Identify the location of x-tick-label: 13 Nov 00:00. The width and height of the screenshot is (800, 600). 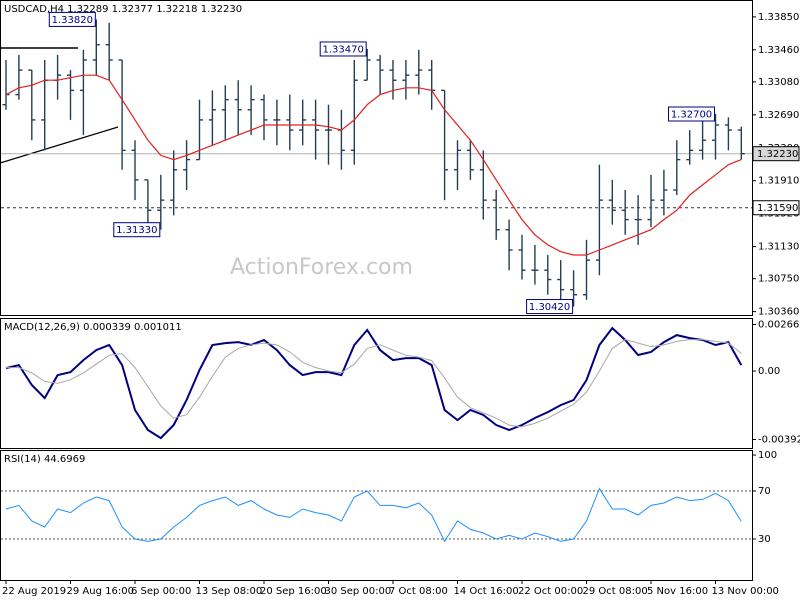
(745, 591).